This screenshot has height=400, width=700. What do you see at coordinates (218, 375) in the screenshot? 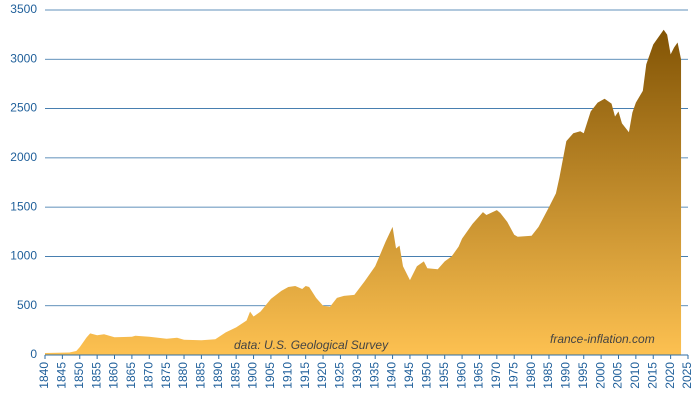
I see `x-tick-label: 1890` at bounding box center [218, 375].